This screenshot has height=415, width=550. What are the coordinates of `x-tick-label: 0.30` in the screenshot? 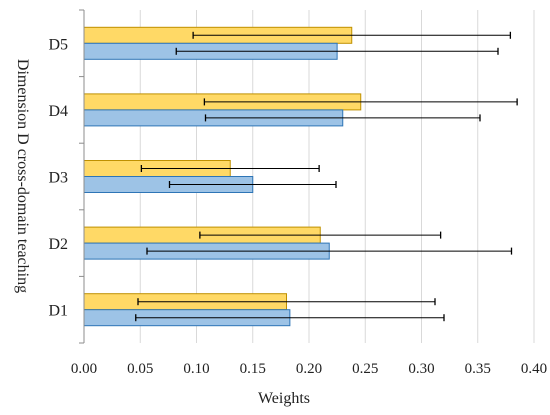 It's located at (421, 369).